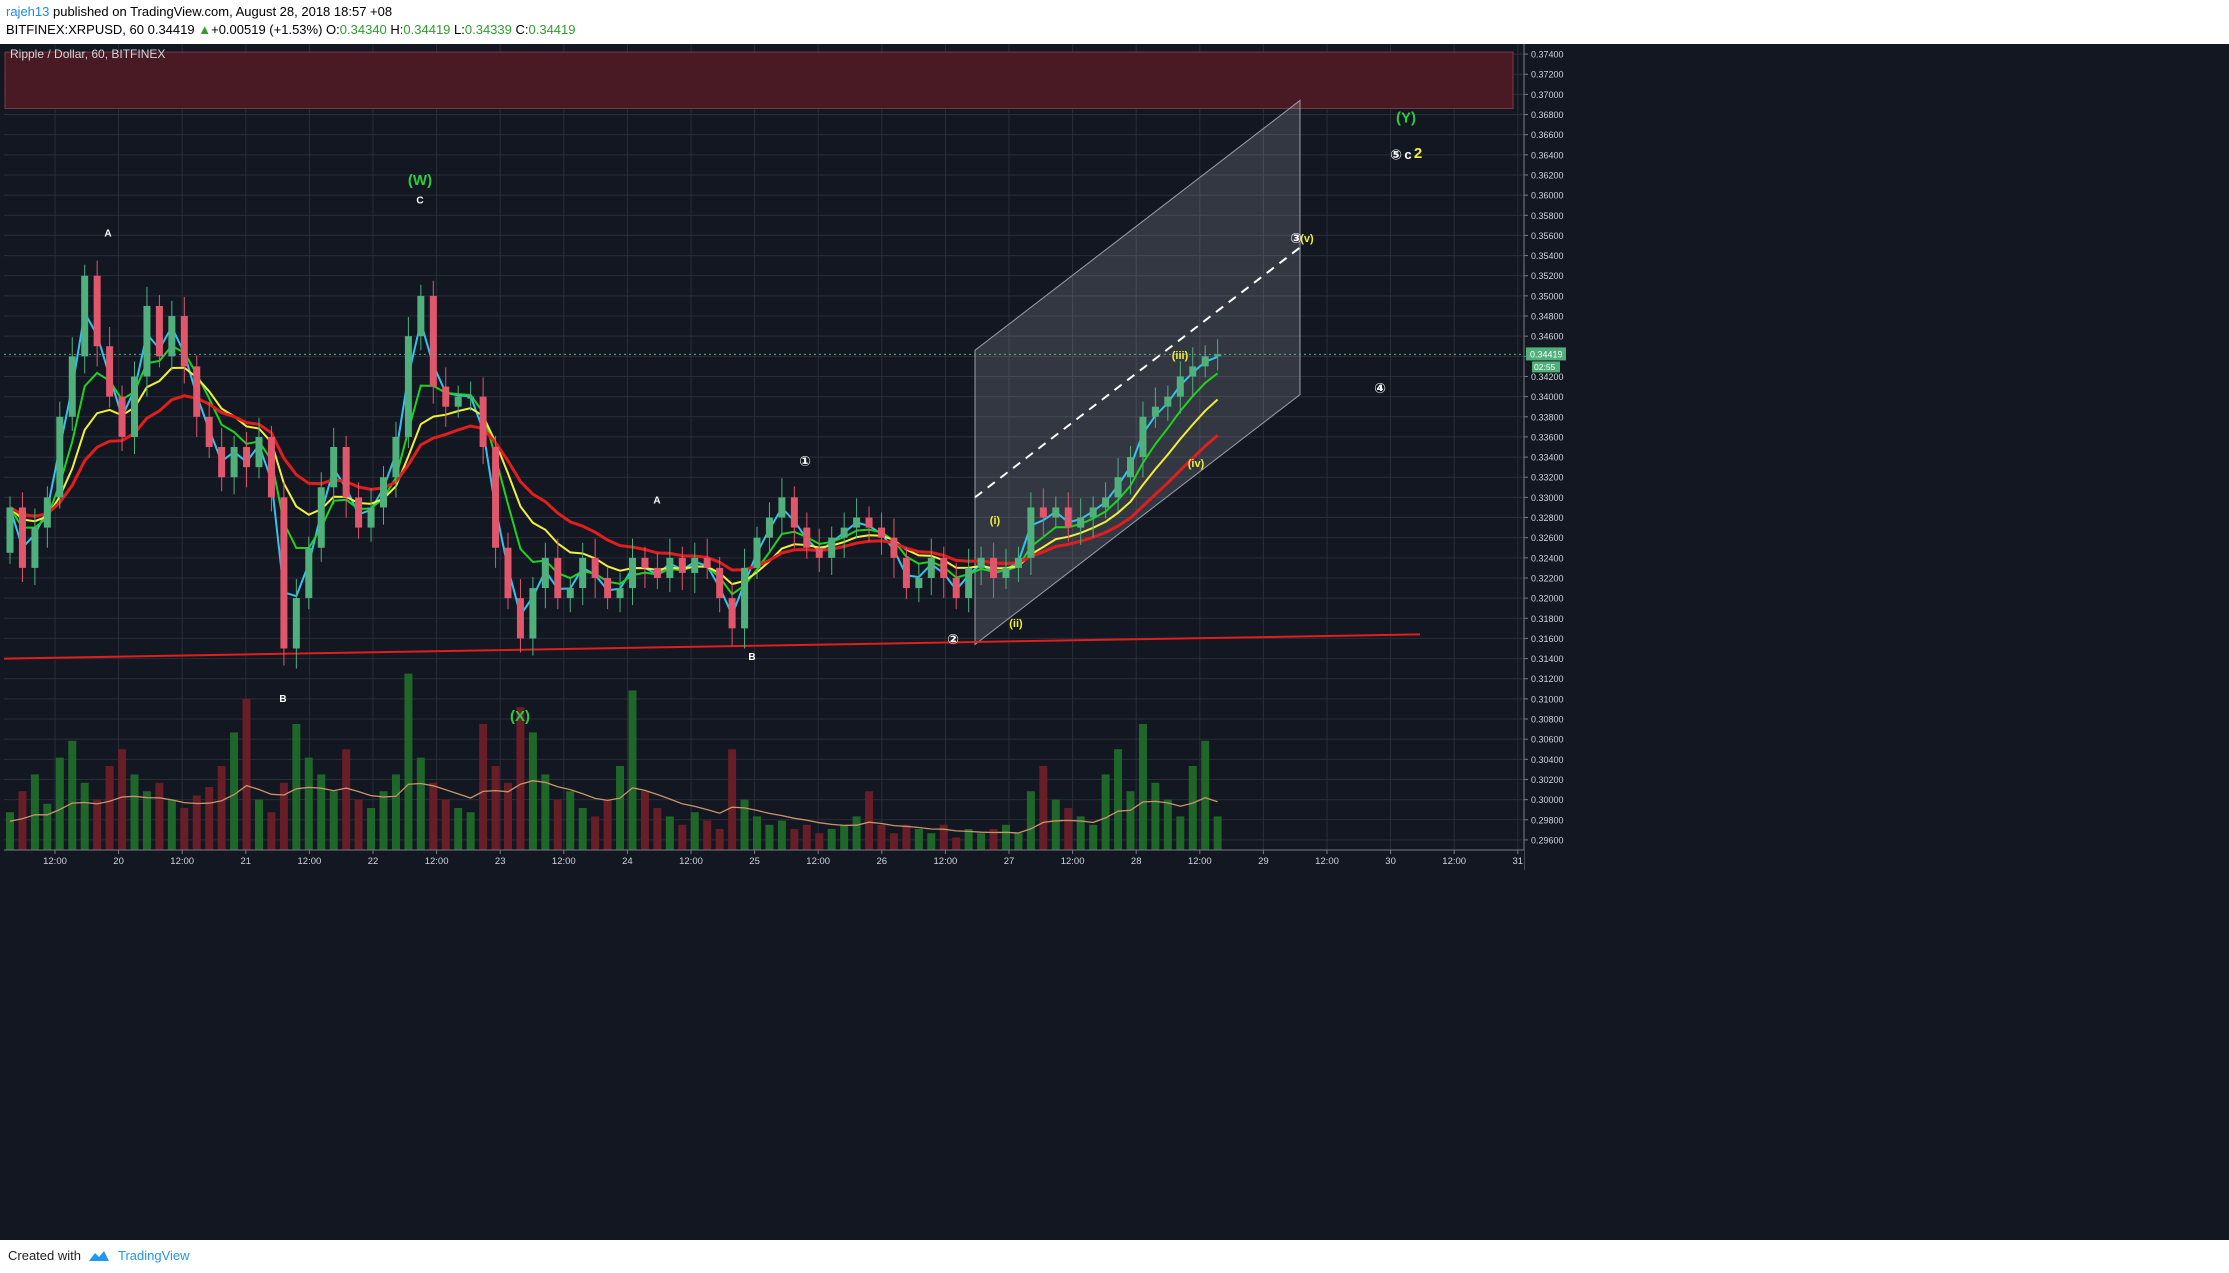 The width and height of the screenshot is (2229, 1273). I want to click on wave-label-Y: (Y), so click(1406, 118).